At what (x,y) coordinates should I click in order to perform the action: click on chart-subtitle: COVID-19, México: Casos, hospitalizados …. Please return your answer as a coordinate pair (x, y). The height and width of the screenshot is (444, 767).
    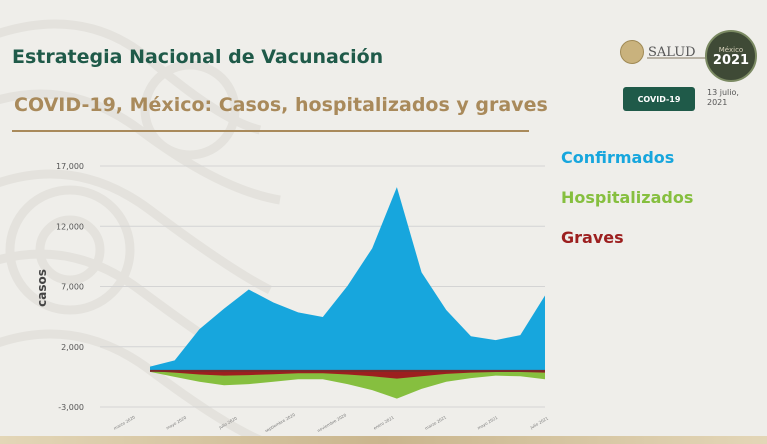
    Looking at the image, I should click on (281, 105).